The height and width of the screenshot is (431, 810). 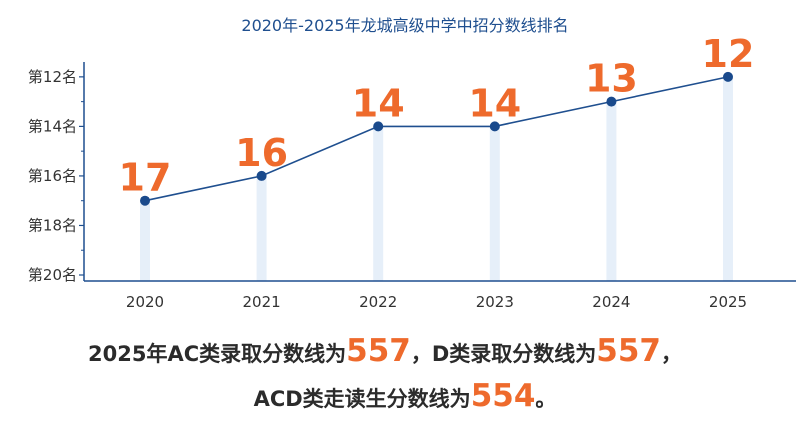 What do you see at coordinates (378, 126) in the screenshot?
I see `data-point-2022` at bounding box center [378, 126].